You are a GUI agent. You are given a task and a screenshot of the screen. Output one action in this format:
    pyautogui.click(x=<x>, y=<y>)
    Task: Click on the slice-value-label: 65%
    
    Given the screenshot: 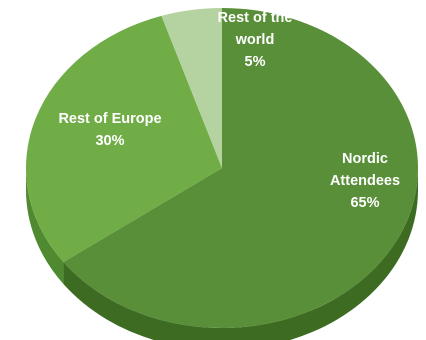 What is the action you would take?
    pyautogui.click(x=364, y=203)
    